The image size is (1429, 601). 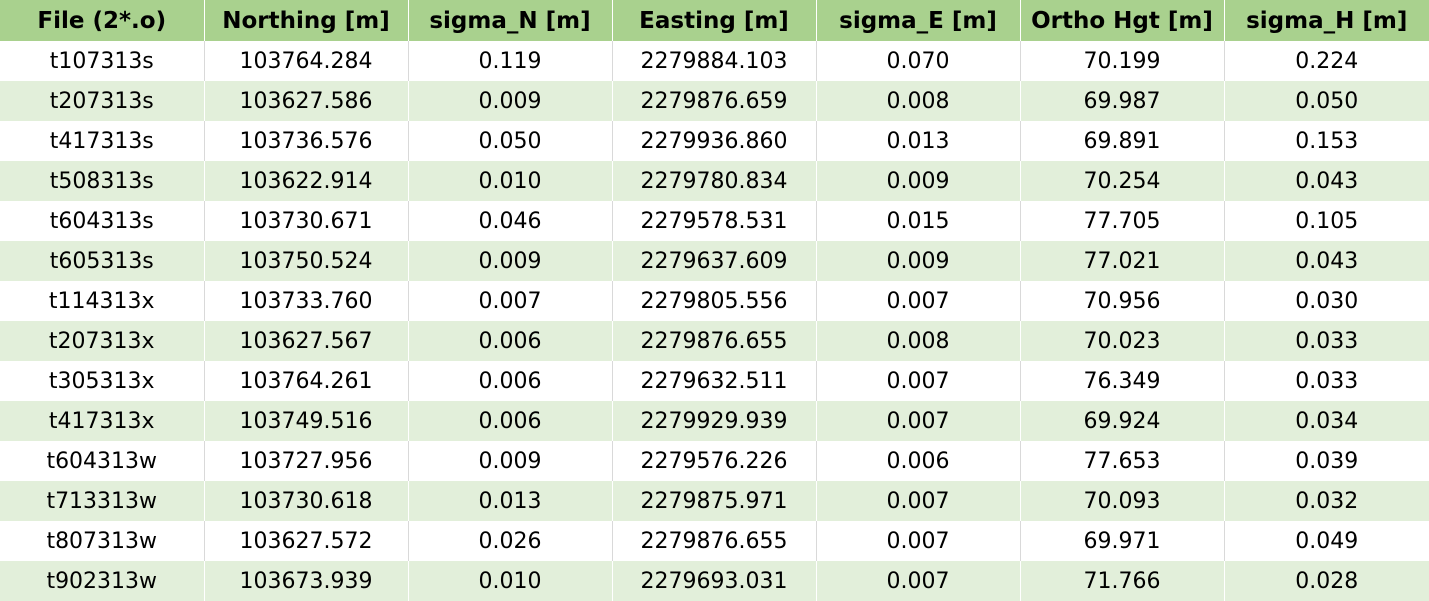 I want to click on cell-easting: 2279576.226, so click(x=714, y=461).